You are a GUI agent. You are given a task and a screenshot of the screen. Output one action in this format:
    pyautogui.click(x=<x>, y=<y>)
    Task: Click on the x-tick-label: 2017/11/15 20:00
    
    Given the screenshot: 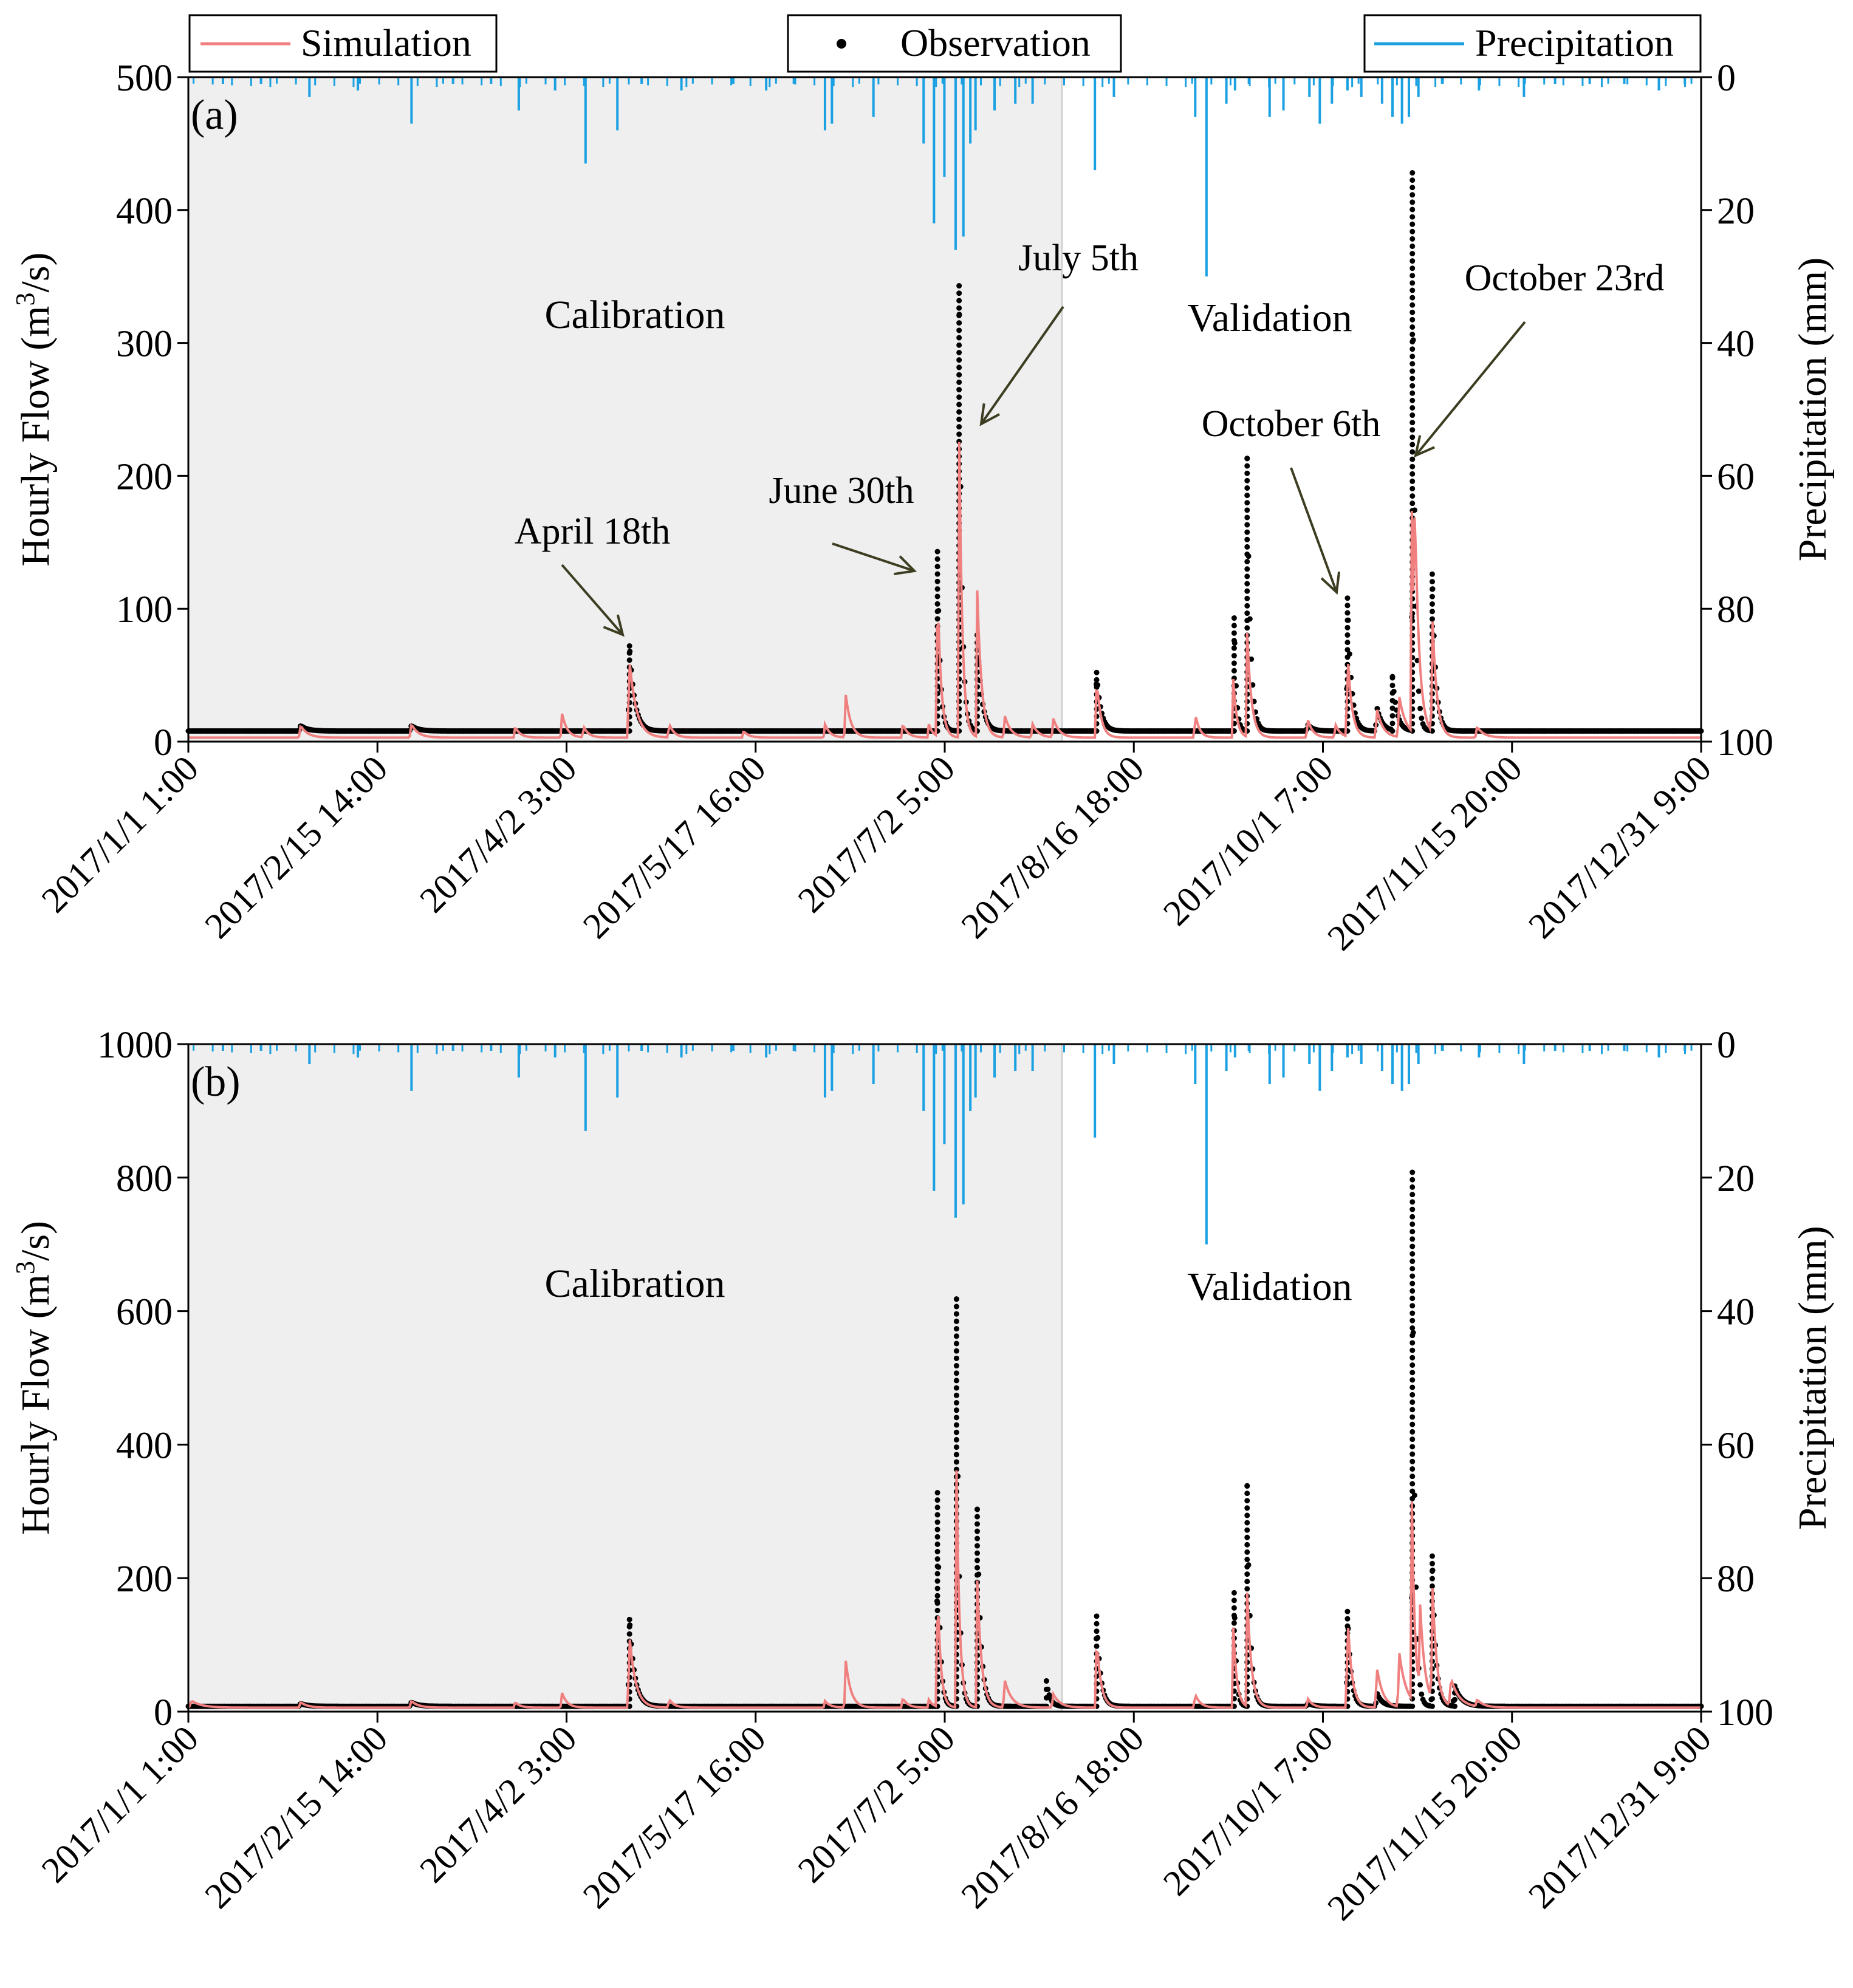 What is the action you would take?
    pyautogui.click(x=1425, y=853)
    